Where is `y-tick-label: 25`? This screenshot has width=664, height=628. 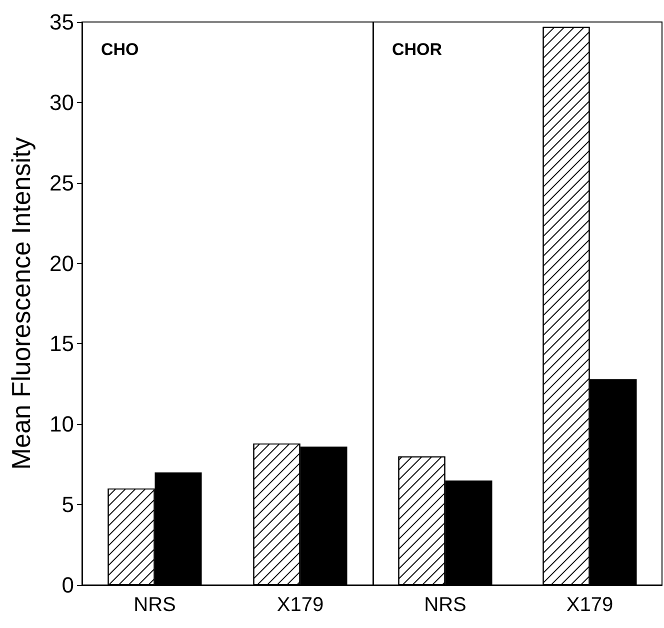 y-tick-label: 25 is located at coordinates (62, 183).